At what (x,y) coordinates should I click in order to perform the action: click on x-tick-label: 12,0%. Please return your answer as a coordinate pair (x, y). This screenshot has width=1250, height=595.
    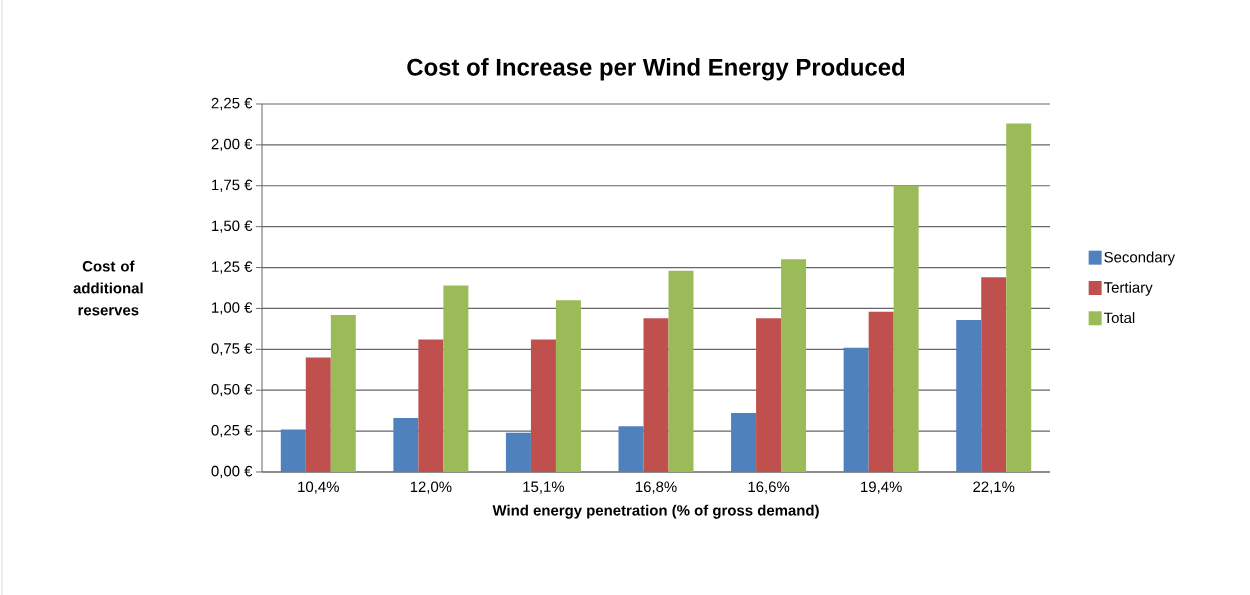
    Looking at the image, I should click on (431, 487).